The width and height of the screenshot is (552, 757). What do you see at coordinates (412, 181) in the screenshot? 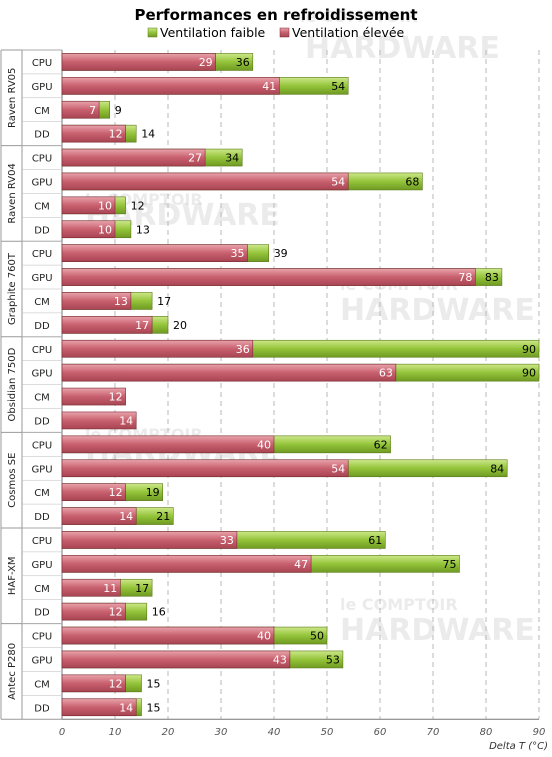
I see `data-label-ventilation-faible: 68` at bounding box center [412, 181].